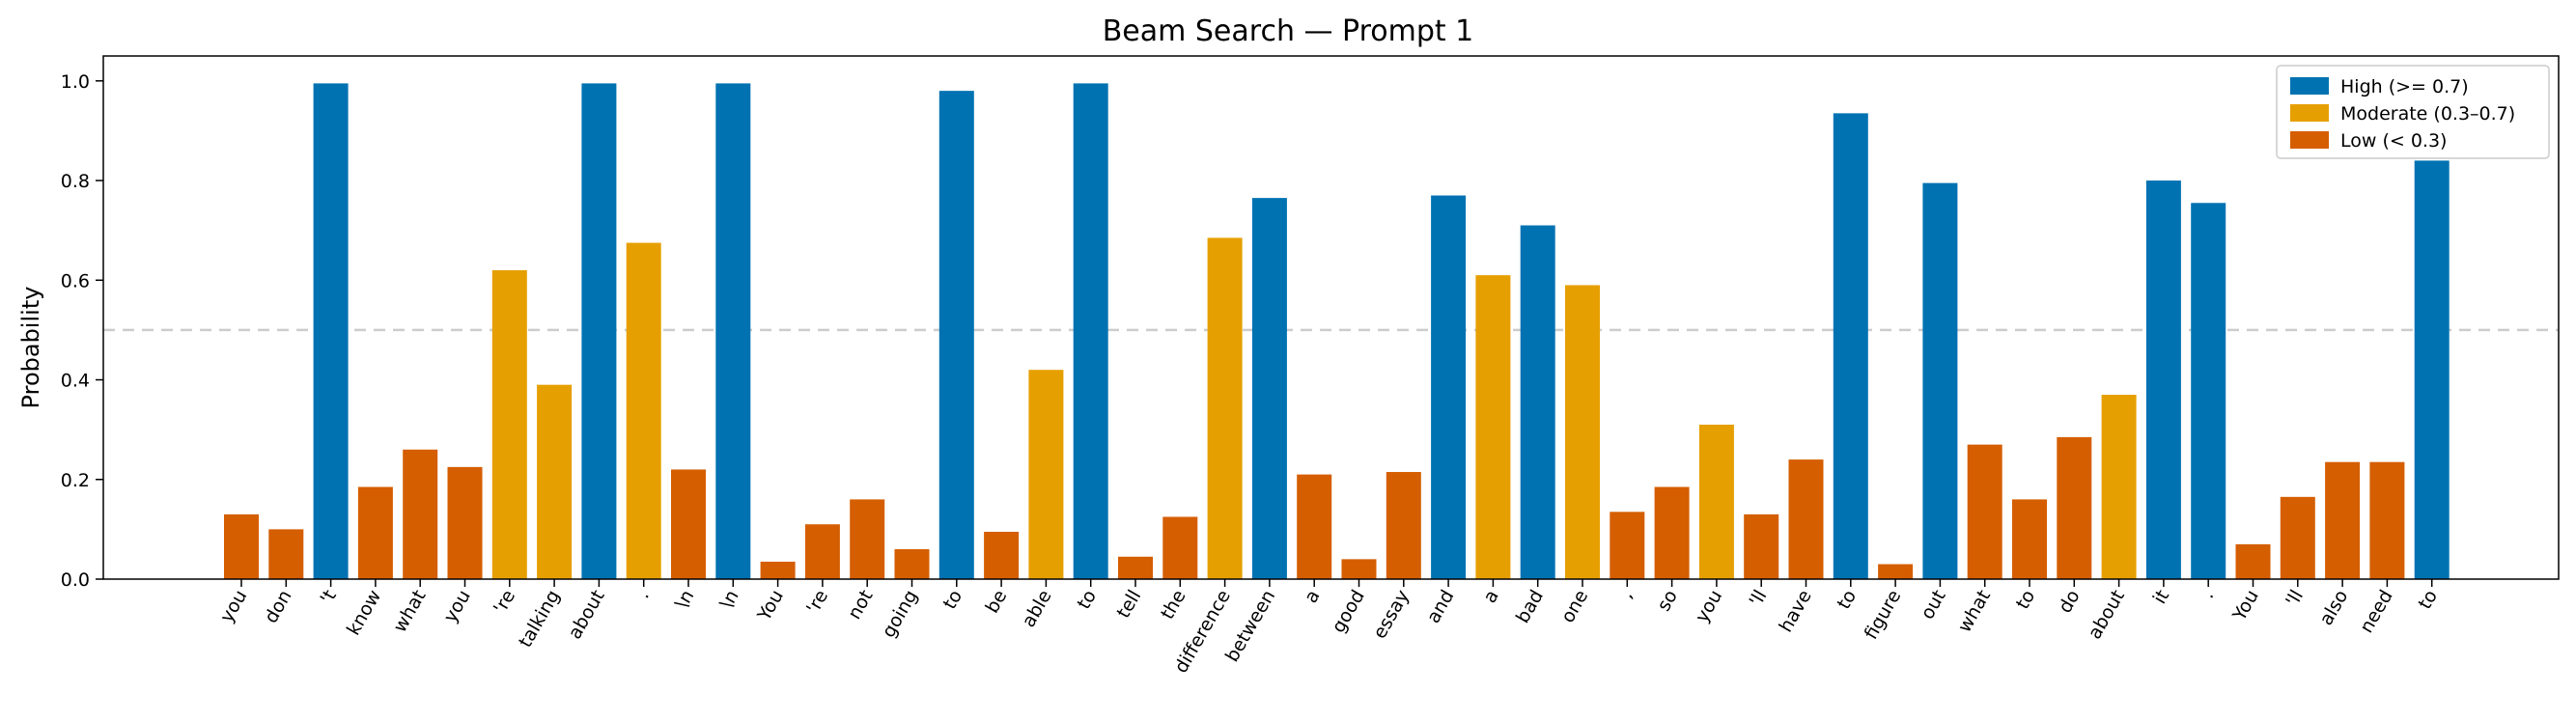 Image resolution: width=2576 pixels, height=721 pixels. I want to click on y-tick-label: 0.0, so click(76, 580).